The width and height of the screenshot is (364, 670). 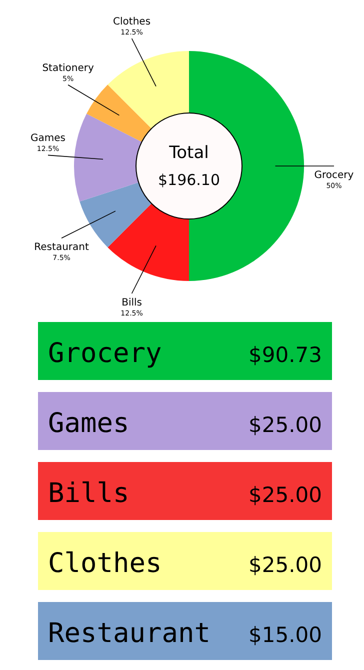 What do you see at coordinates (89, 493) in the screenshot?
I see `category-label: Bills` at bounding box center [89, 493].